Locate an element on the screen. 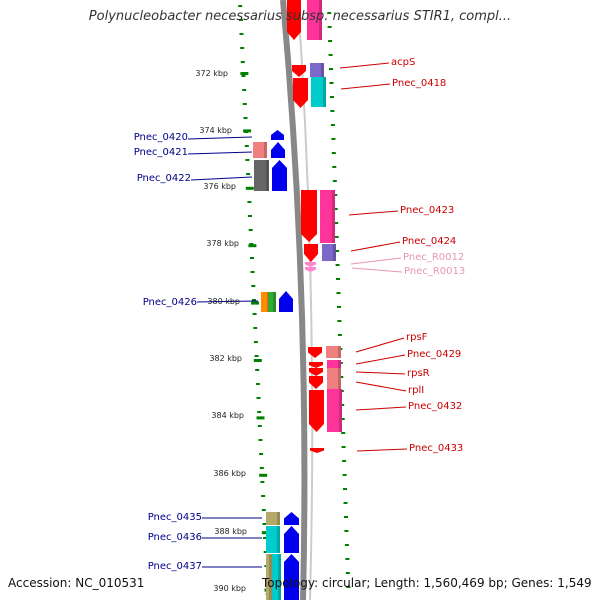 This screenshot has width=600, height=600. accession-text: Accession: NC_010531 is located at coordinates (76, 583).